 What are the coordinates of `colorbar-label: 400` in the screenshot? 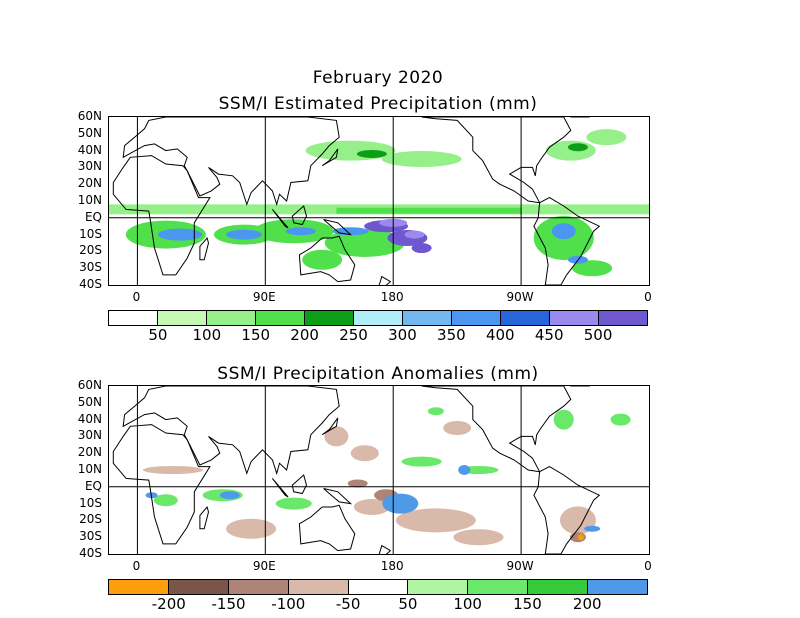 It's located at (500, 335).